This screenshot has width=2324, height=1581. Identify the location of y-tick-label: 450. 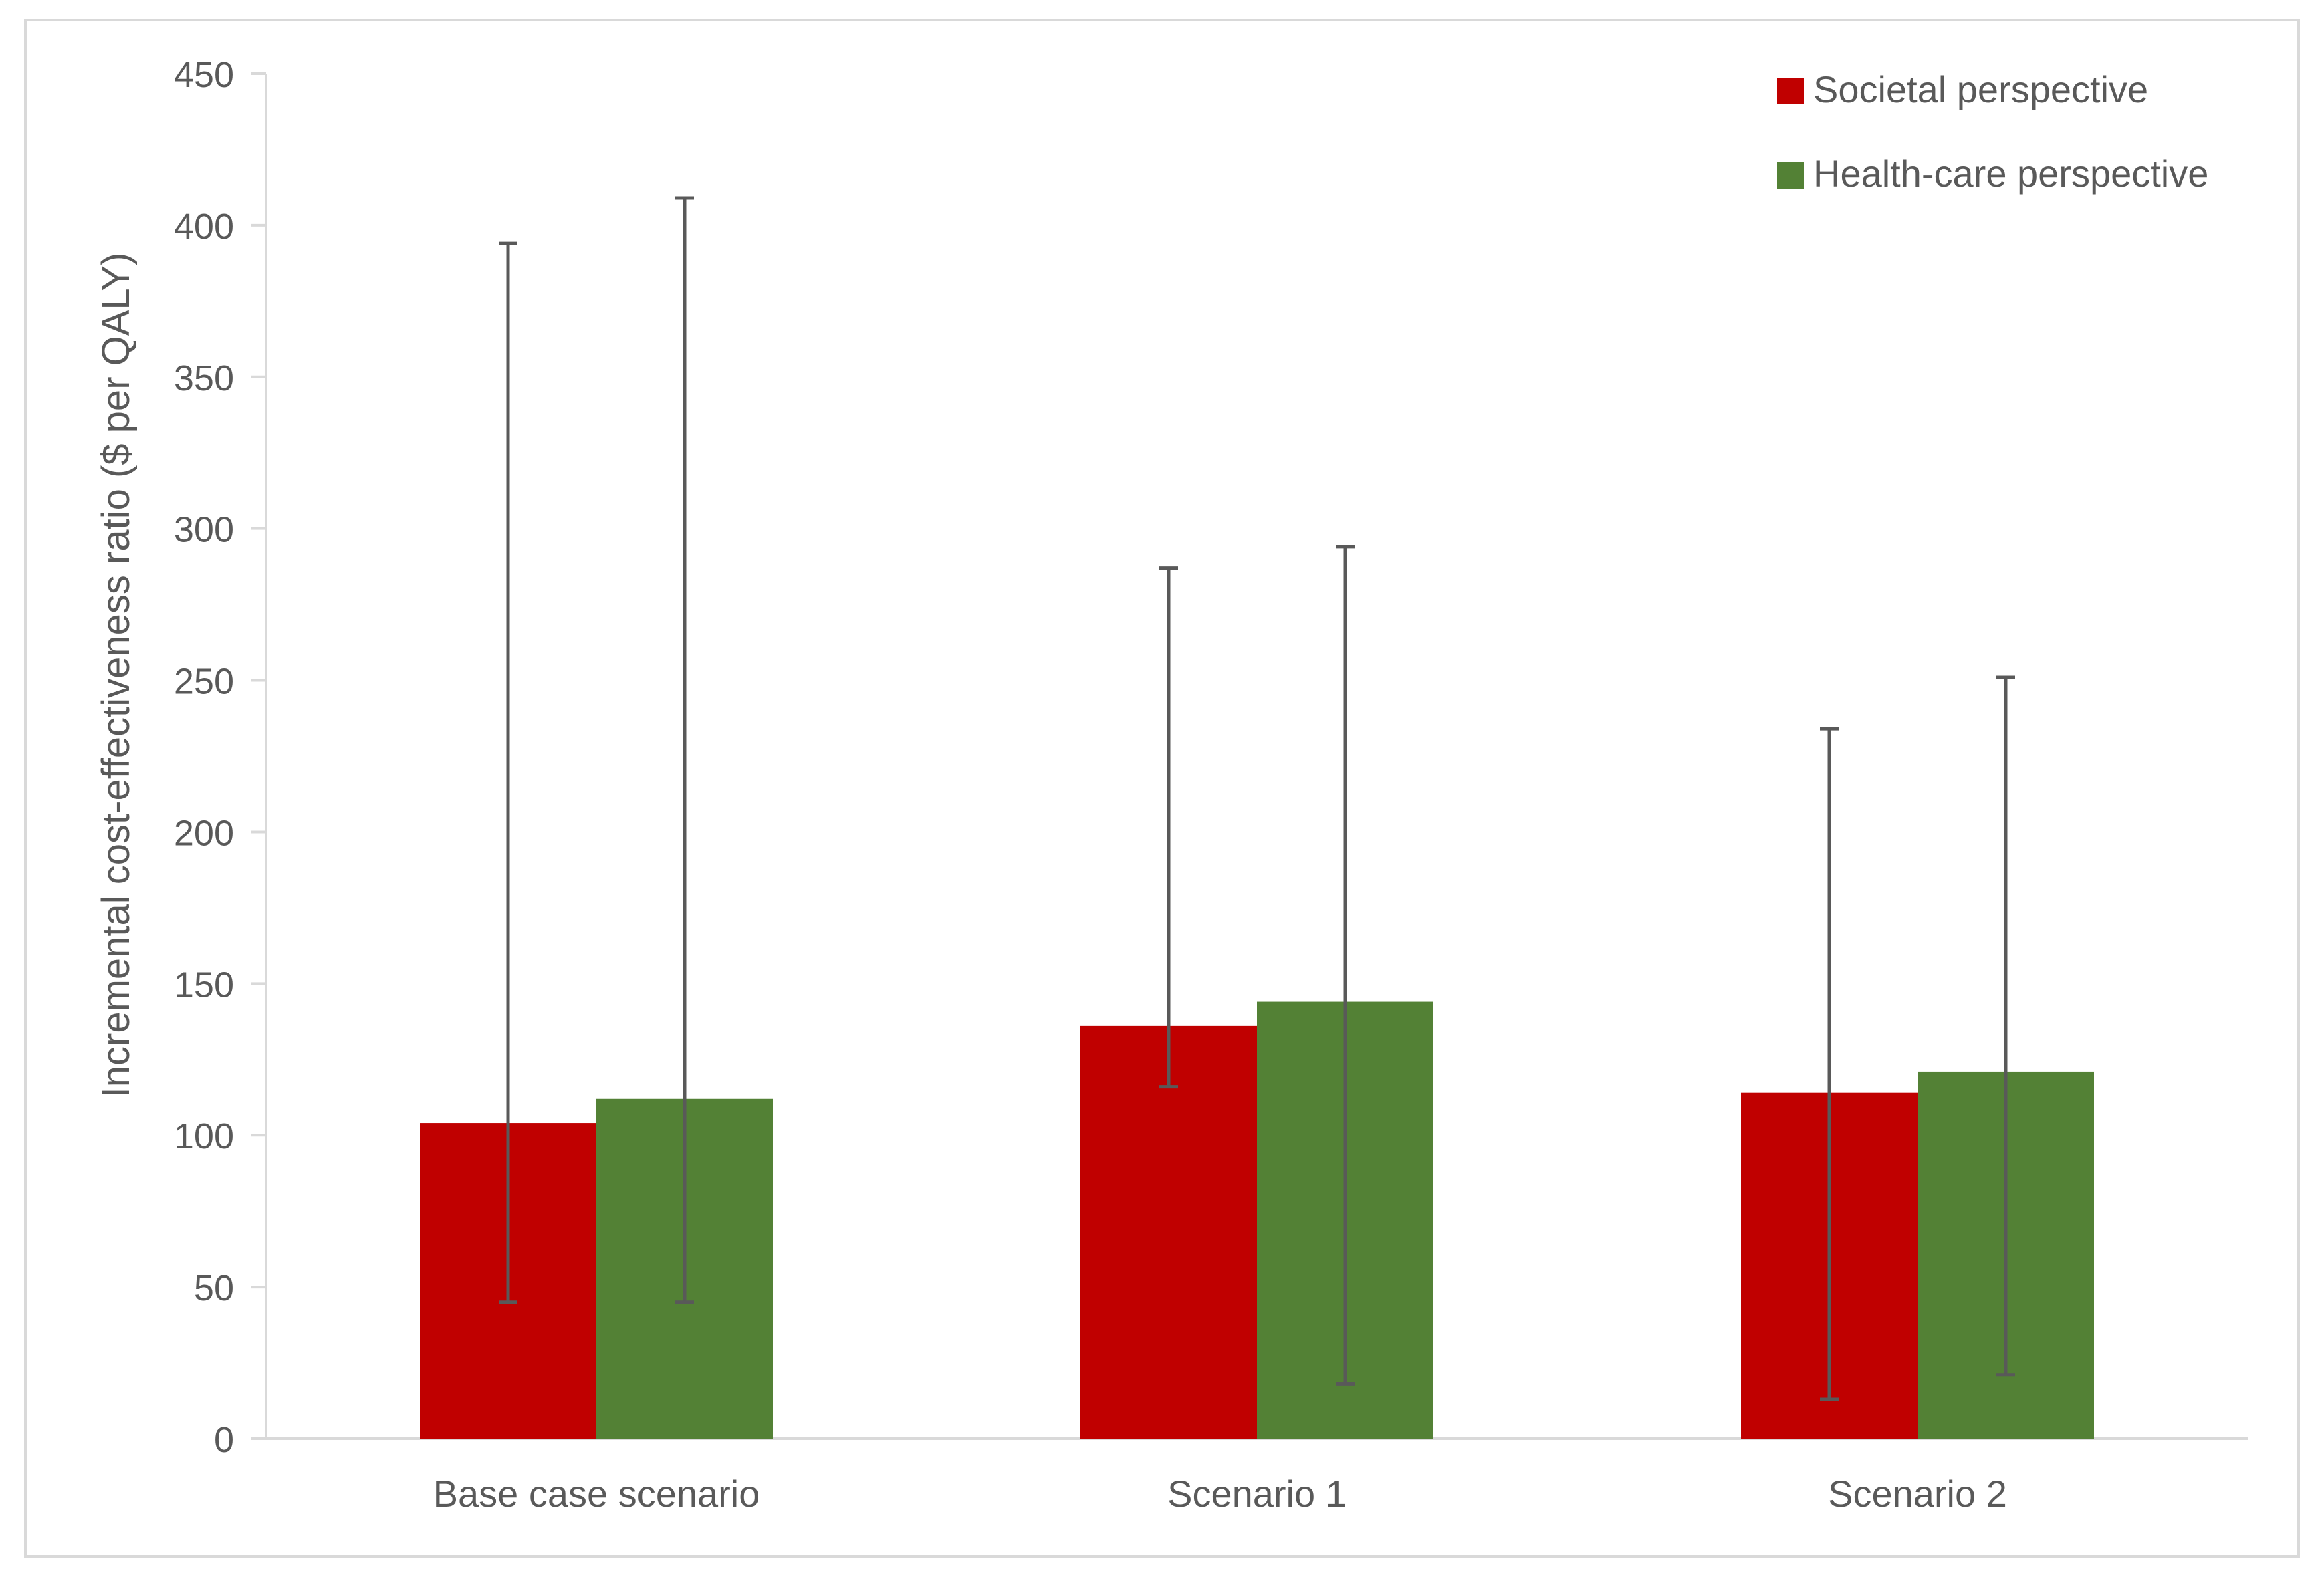
(204, 75).